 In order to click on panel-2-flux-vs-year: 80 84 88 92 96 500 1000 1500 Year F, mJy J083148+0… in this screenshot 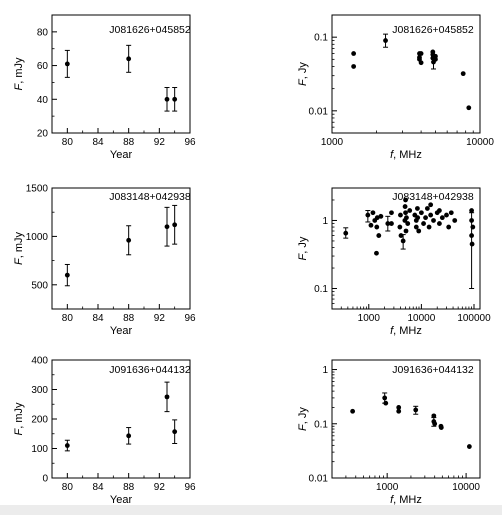, I will do `click(104, 261)`.